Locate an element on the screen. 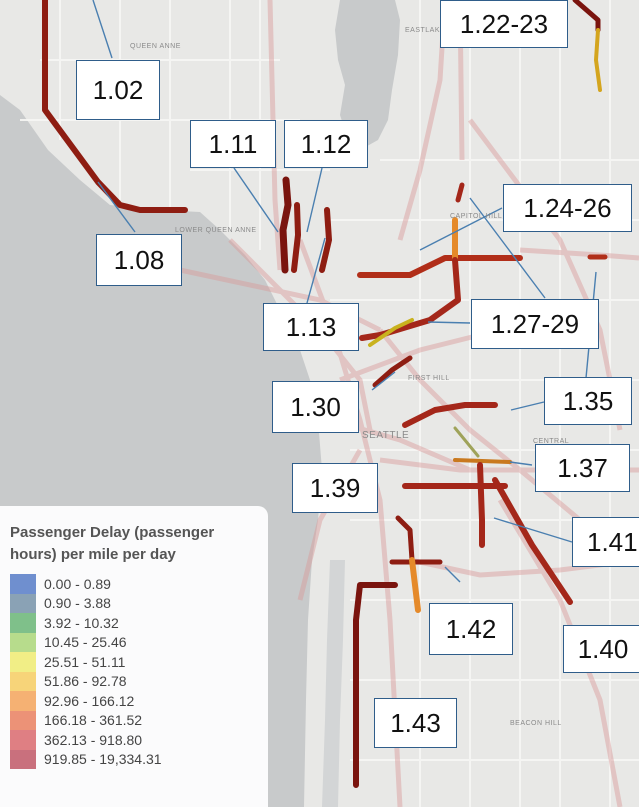  callout-1-12: 1.12 is located at coordinates (326, 144).